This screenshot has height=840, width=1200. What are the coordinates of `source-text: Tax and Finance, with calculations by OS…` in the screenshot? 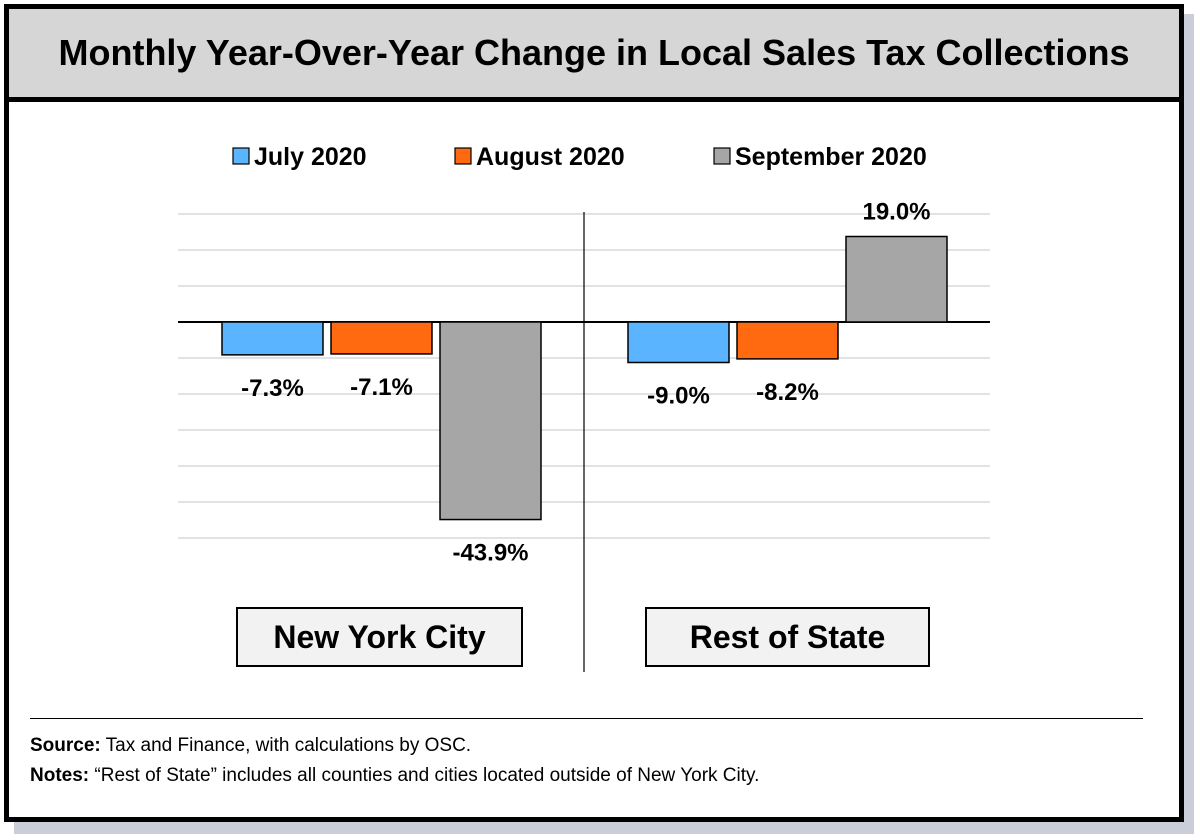 It's located at (286, 745).